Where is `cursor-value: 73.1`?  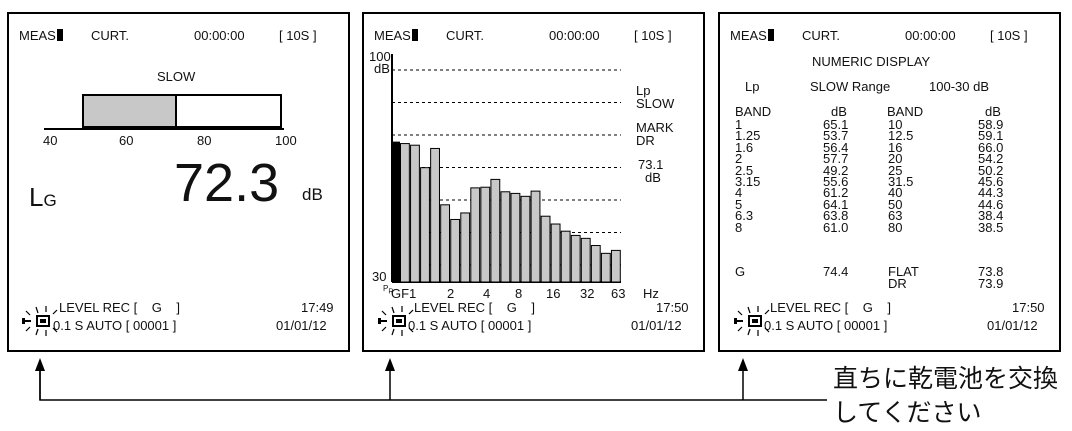 cursor-value: 73.1 is located at coordinates (651, 164).